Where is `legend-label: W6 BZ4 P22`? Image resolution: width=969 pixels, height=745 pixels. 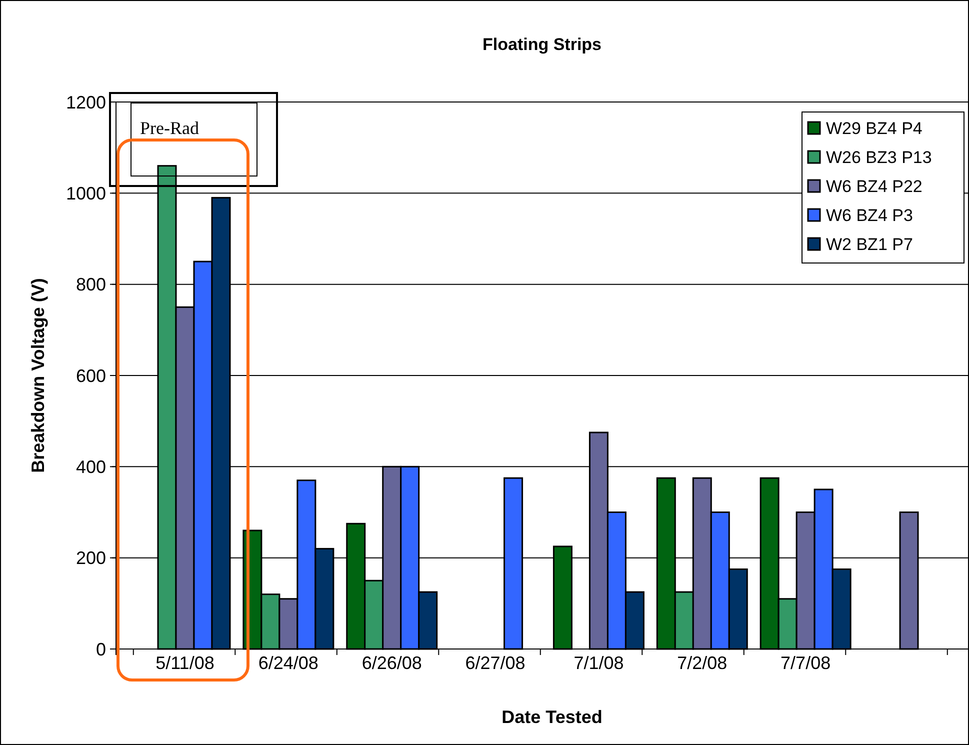 legend-label: W6 BZ4 P22 is located at coordinates (874, 186).